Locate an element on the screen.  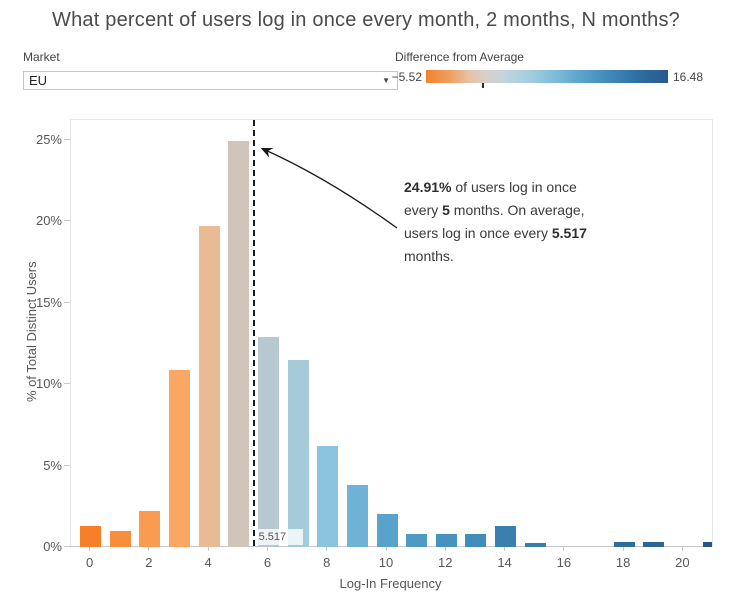
annotation-text: every is located at coordinates (423, 210).